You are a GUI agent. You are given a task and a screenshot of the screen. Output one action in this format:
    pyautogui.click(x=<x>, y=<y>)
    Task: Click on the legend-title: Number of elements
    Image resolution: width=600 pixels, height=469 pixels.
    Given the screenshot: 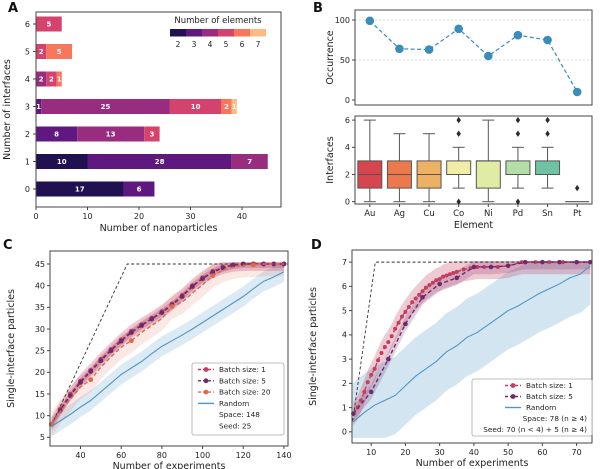 What is the action you would take?
    pyautogui.click(x=218, y=21)
    